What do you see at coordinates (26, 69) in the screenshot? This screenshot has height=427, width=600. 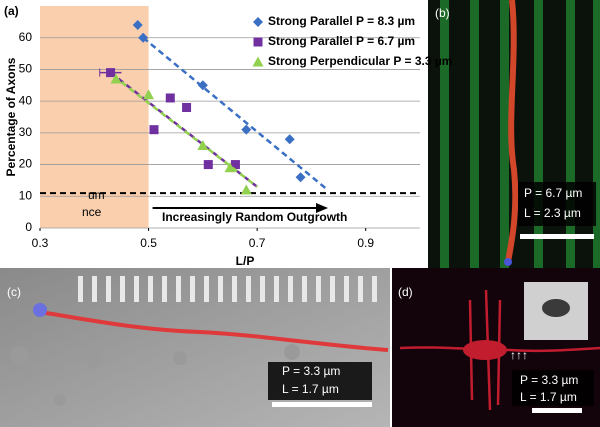 I see `y-tick-label: 50` at bounding box center [26, 69].